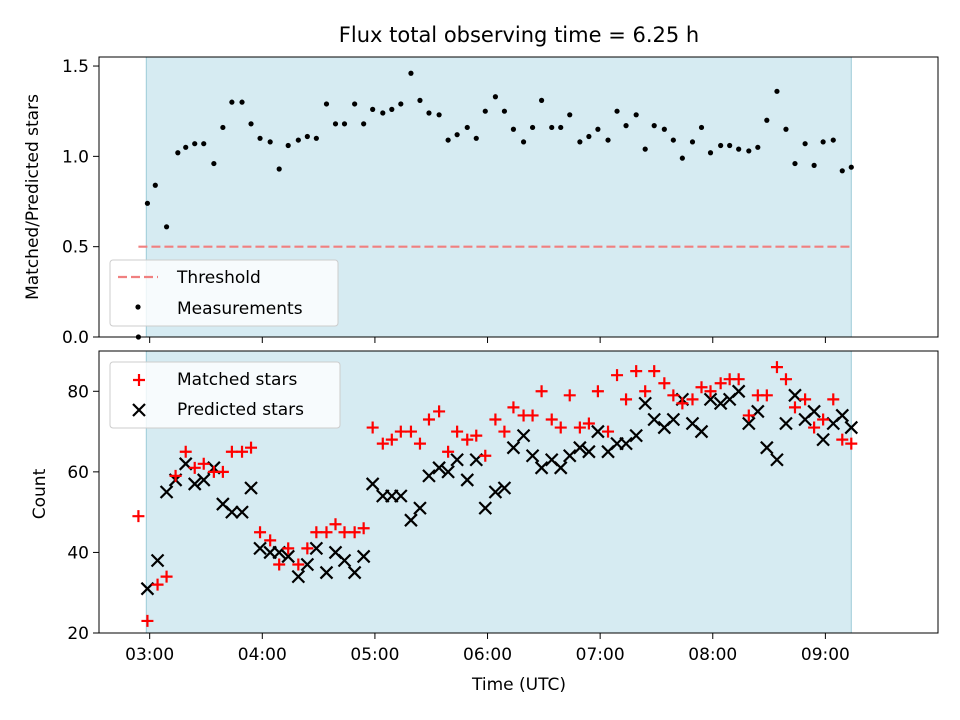 The height and width of the screenshot is (720, 960). Describe the element at coordinates (237, 380) in the screenshot. I see `legend-matched-label: Matched stars` at that location.